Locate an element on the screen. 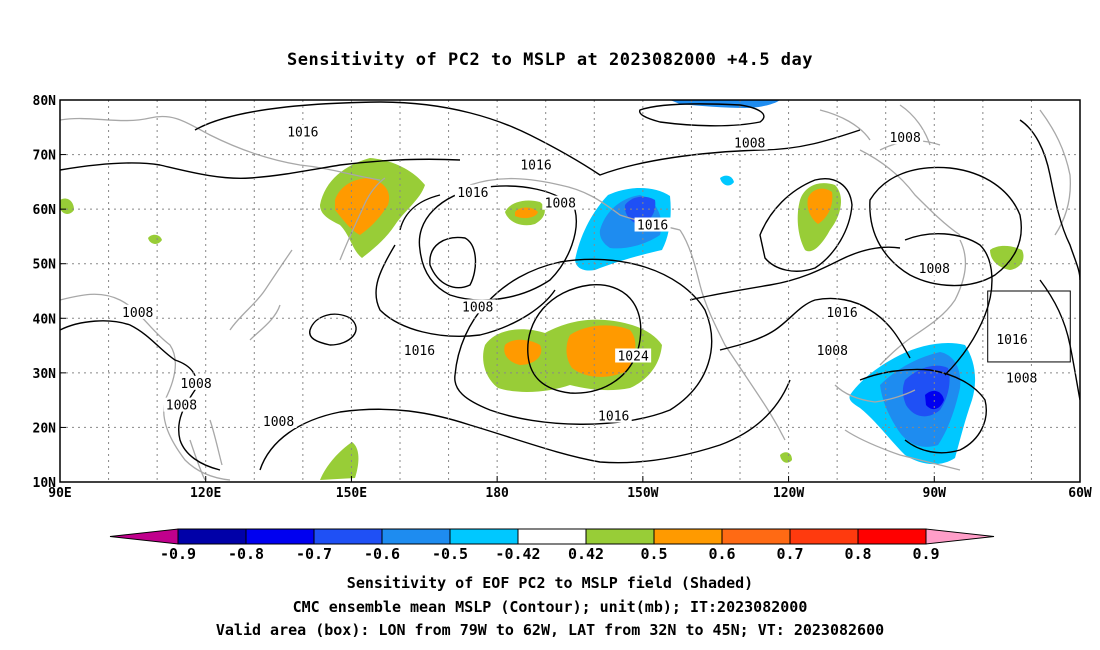 The height and width of the screenshot is (650, 1100). contour-atlantic-1008-south is located at coordinates (923, 411).